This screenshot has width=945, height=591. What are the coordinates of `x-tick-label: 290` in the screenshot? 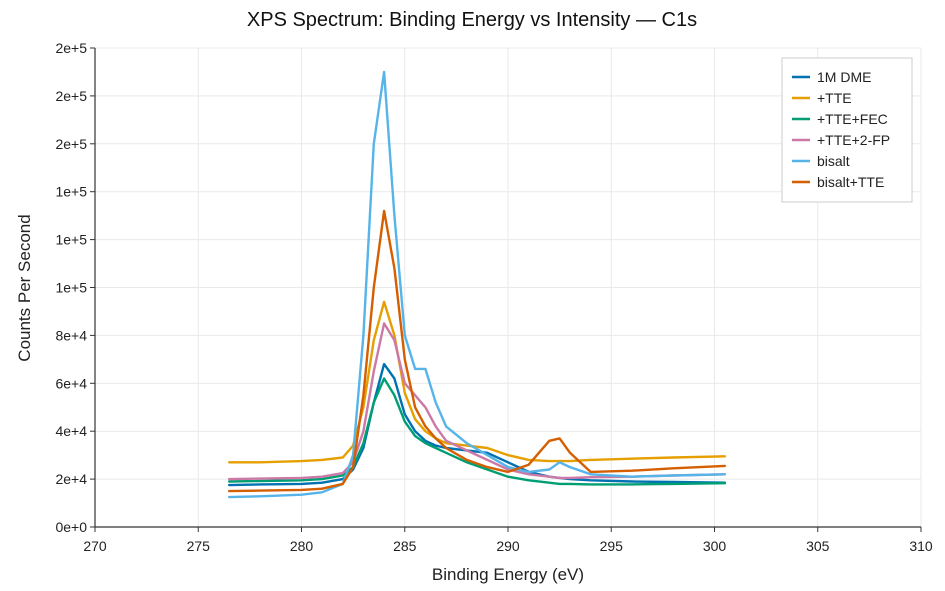 It's located at (508, 546).